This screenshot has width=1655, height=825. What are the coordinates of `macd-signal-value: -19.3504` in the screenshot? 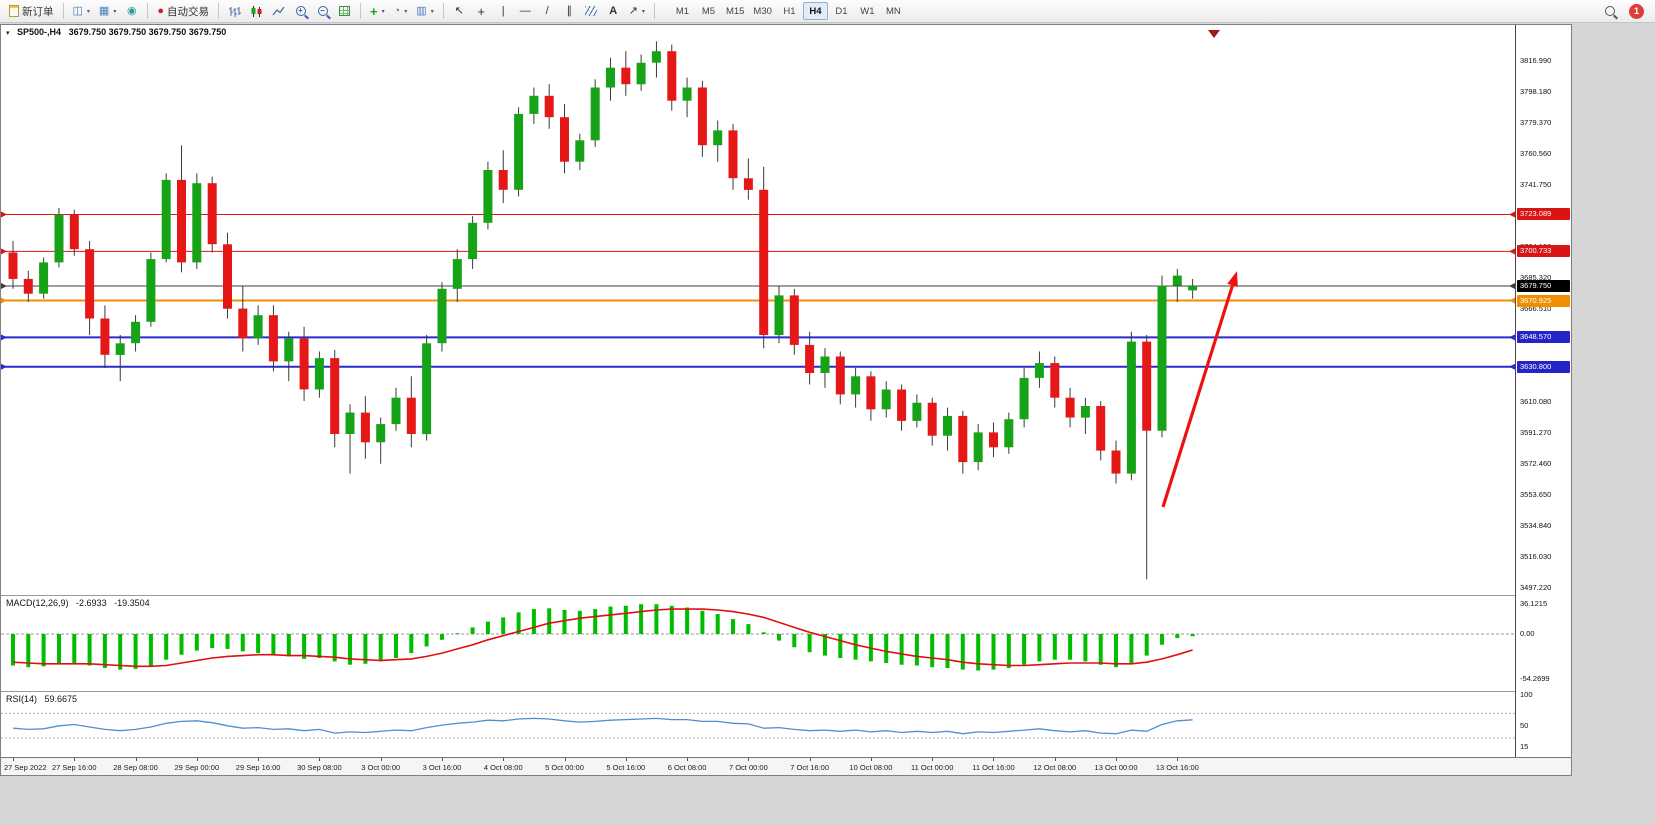 It's located at (132, 603).